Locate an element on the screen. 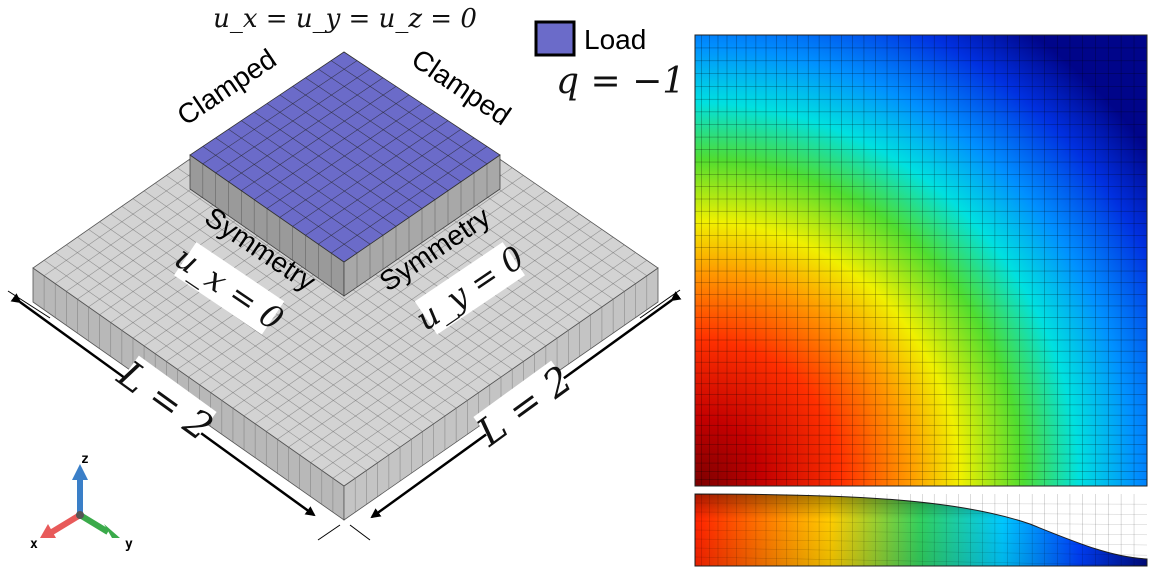 The height and width of the screenshot is (567, 1149). legend: Load q = −1 is located at coordinates (609, 61).